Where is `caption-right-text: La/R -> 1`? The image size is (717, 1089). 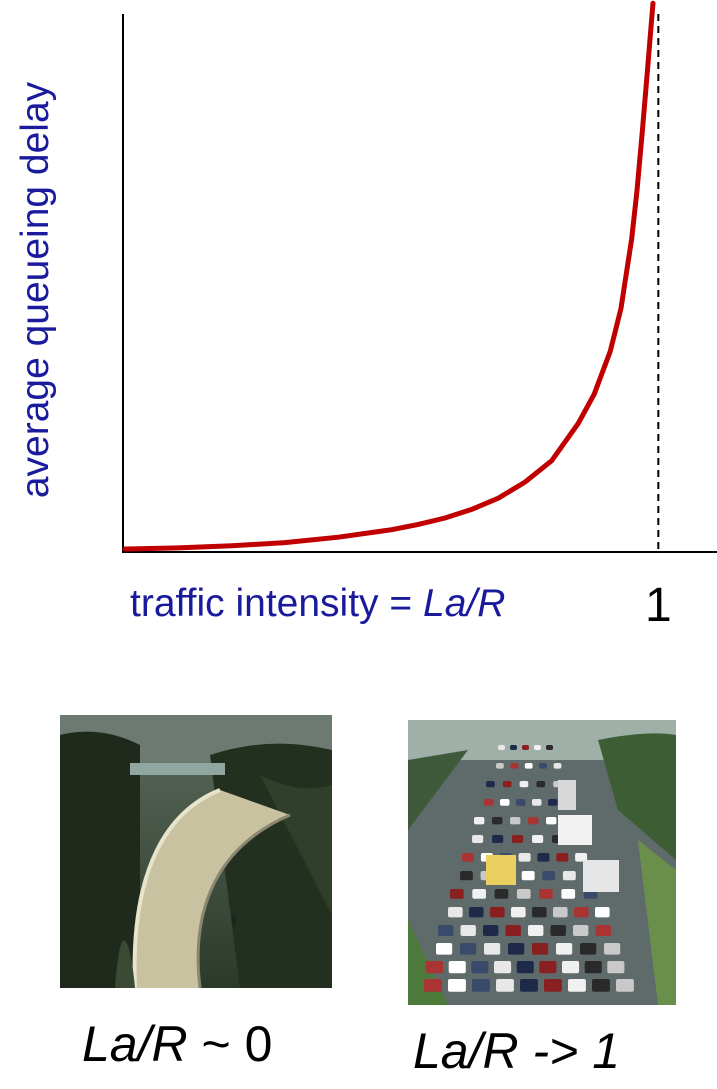
caption-right-text: La/R -> 1 is located at coordinates (517, 1051).